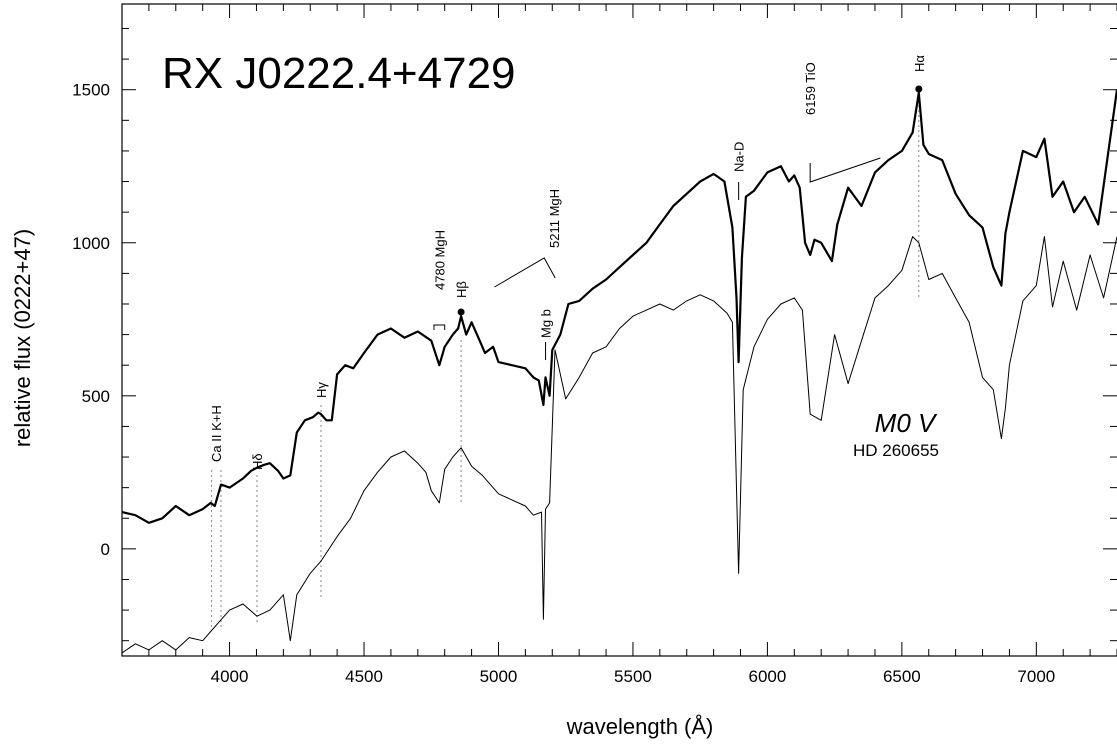 This screenshot has height=744, width=1117. I want to click on chart-title: RX J0222.4+4729, so click(339, 73).